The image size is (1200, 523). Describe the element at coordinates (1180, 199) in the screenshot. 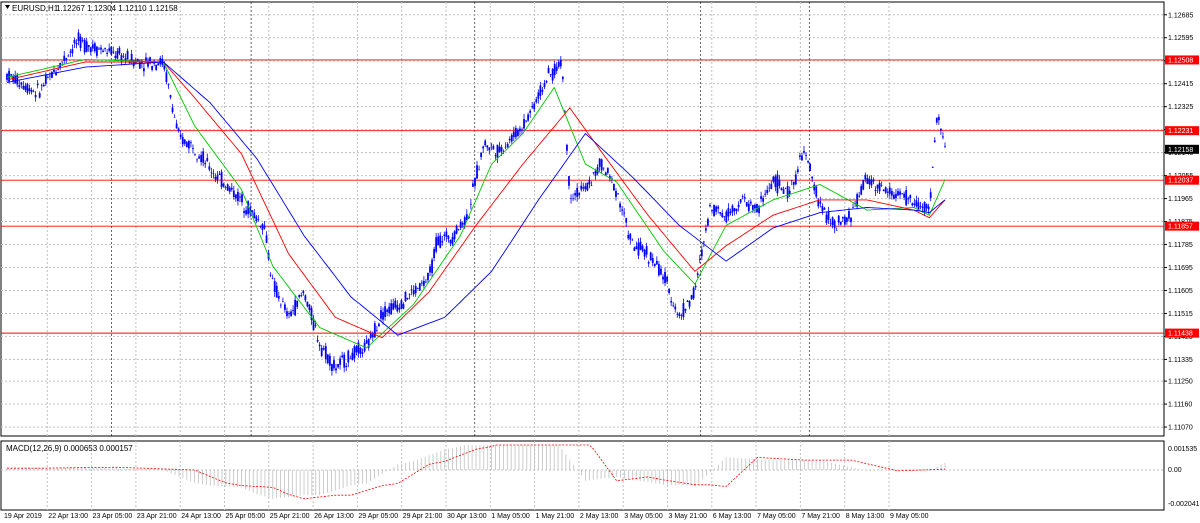

I see `y-tick-label: 1.11965` at that location.